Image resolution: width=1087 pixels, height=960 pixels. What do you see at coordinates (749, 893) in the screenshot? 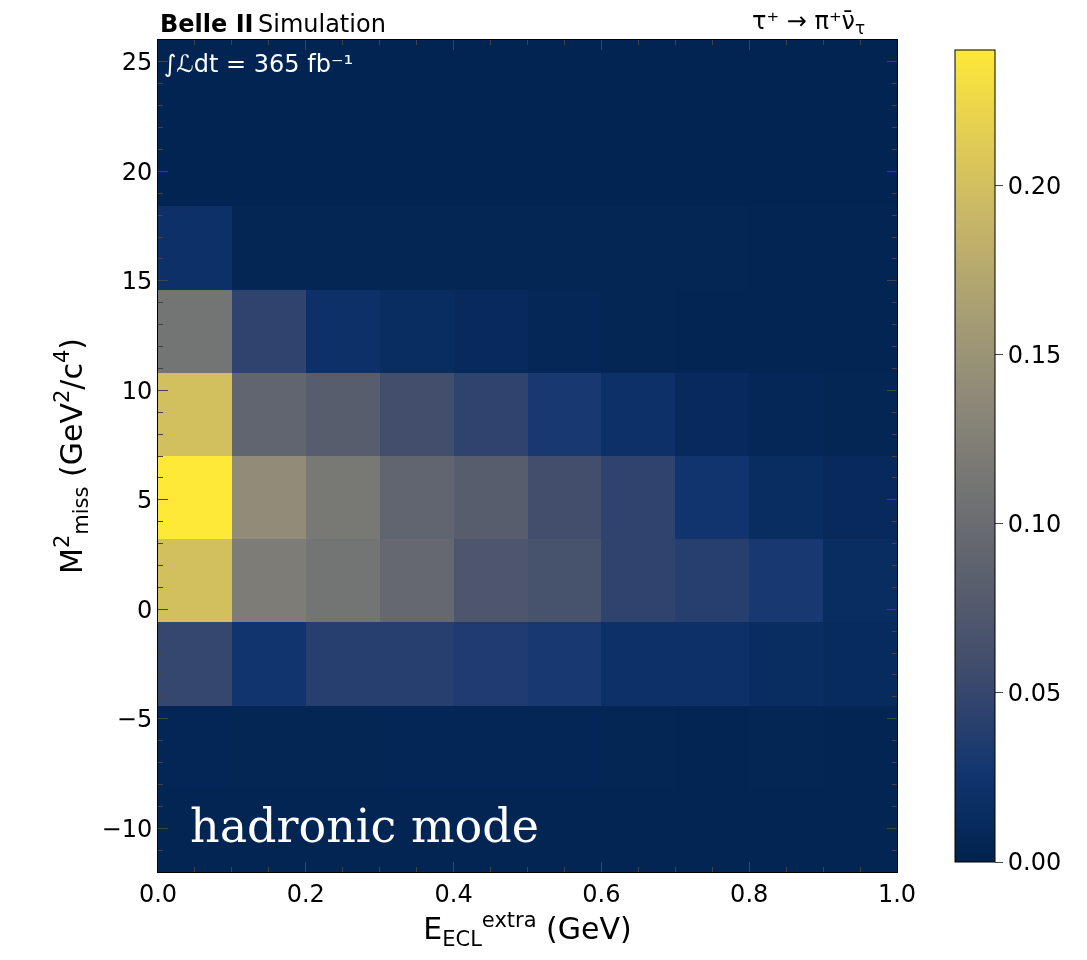
I see `x-tick-label: 0.8` at bounding box center [749, 893].